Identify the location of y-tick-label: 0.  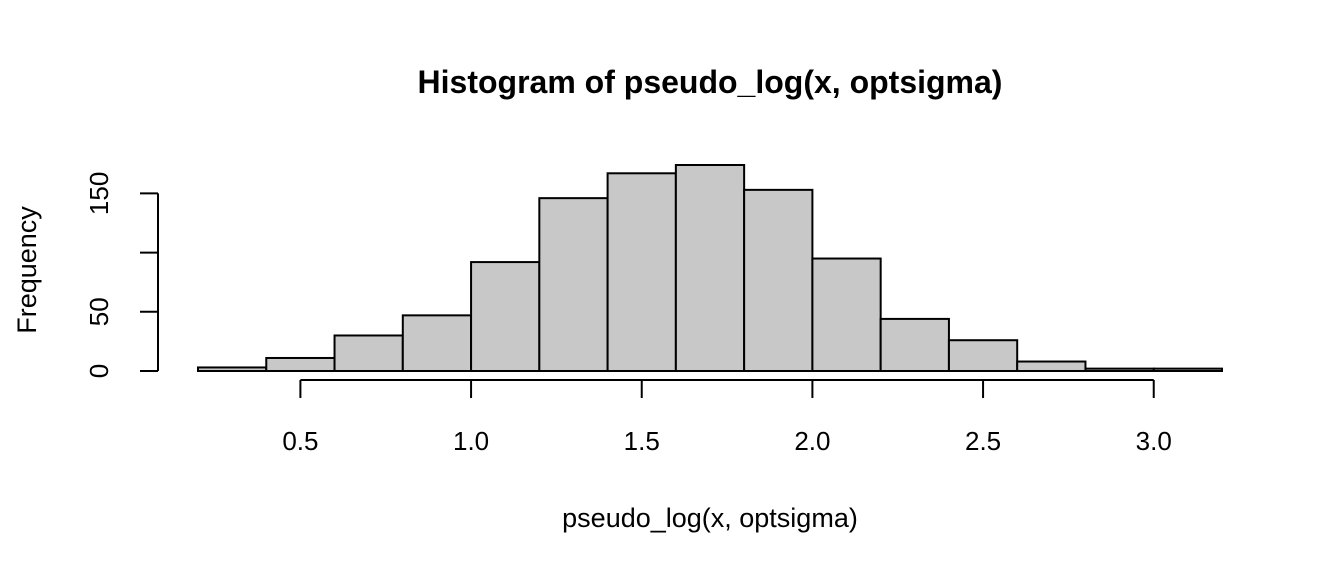
(99, 371).